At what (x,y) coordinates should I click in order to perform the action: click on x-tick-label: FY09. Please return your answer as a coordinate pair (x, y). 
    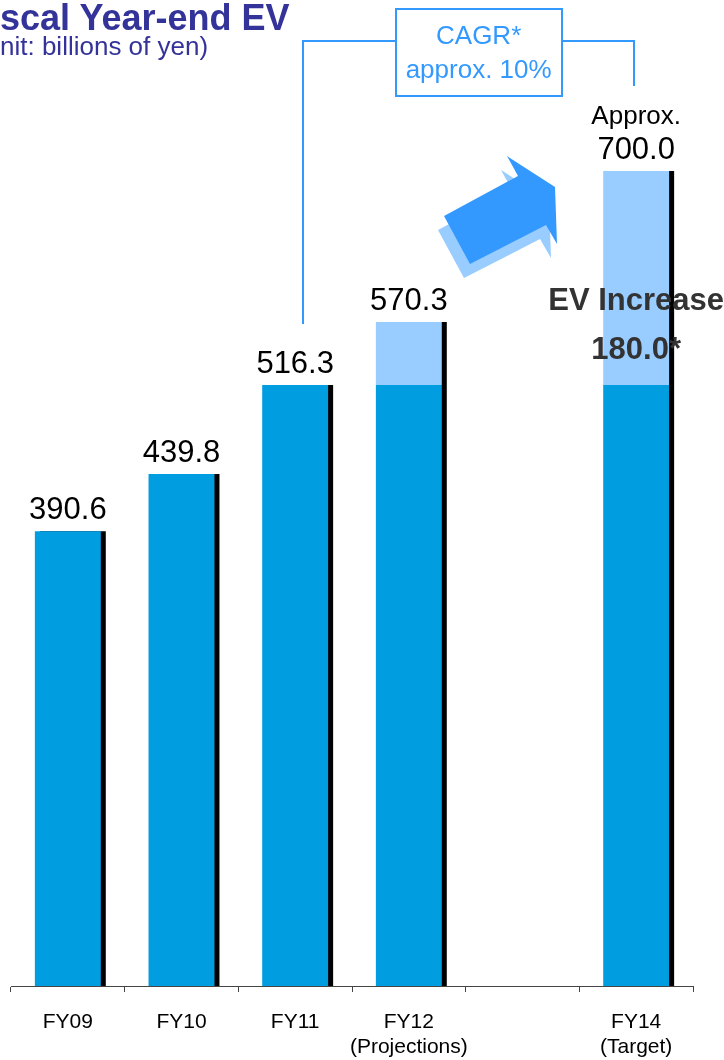
    Looking at the image, I should click on (67, 1021).